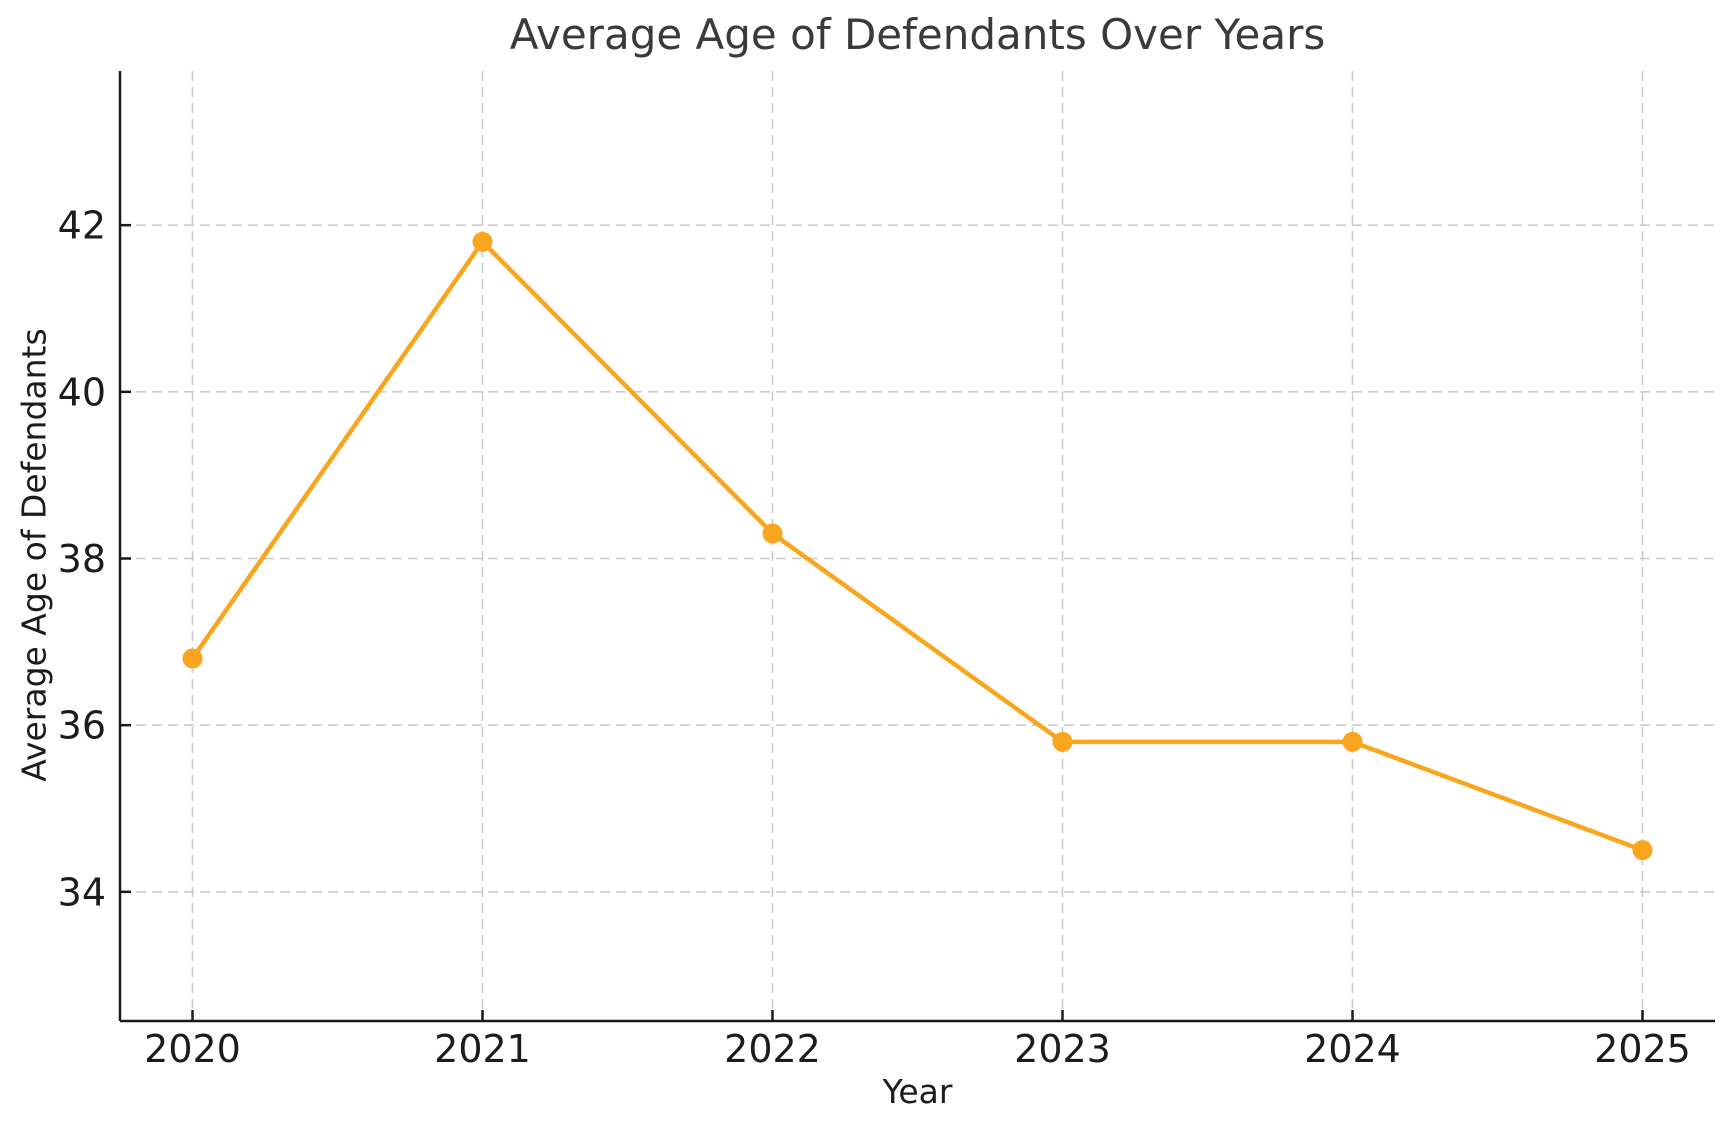 The image size is (1732, 1131). What do you see at coordinates (82, 226) in the screenshot?
I see `y-tick-label: 42` at bounding box center [82, 226].